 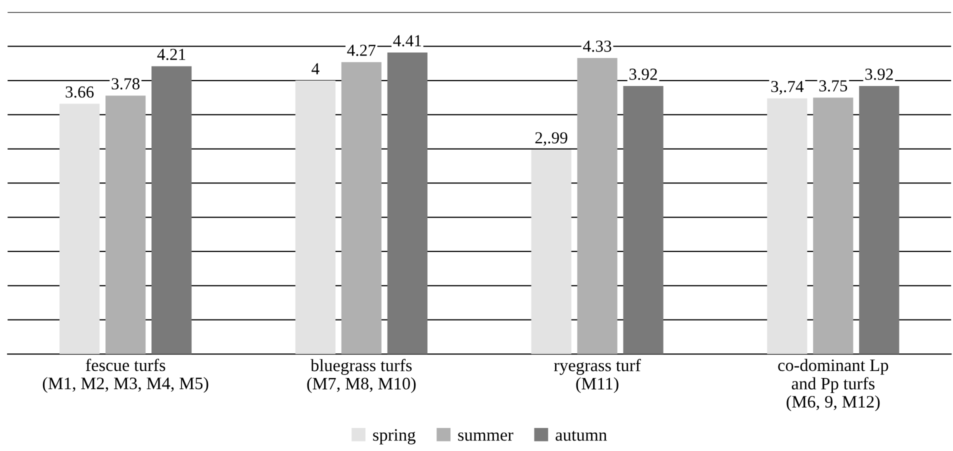 I want to click on legend-label: summer, so click(x=486, y=436).